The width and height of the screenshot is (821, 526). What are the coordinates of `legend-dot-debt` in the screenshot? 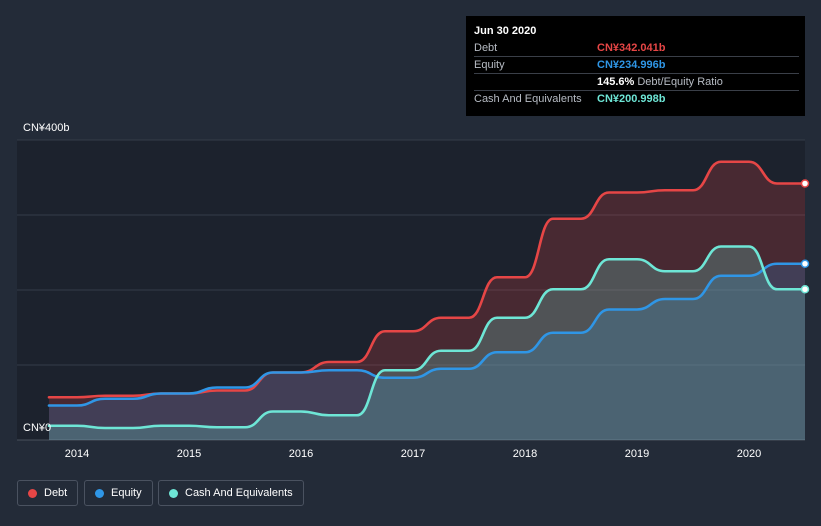 It's located at (32, 493).